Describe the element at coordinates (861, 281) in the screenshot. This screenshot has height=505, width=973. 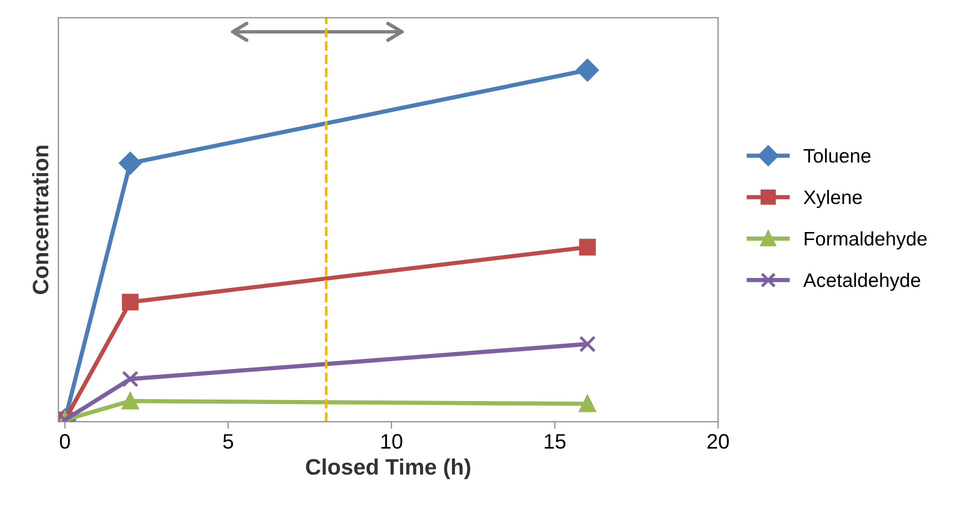
I see `legend-label: Acetaldehyde` at that location.